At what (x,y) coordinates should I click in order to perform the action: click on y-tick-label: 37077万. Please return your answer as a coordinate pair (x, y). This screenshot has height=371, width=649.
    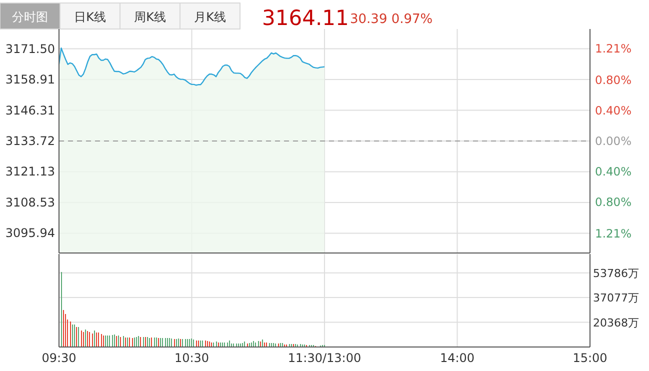
    Looking at the image, I should click on (616, 298).